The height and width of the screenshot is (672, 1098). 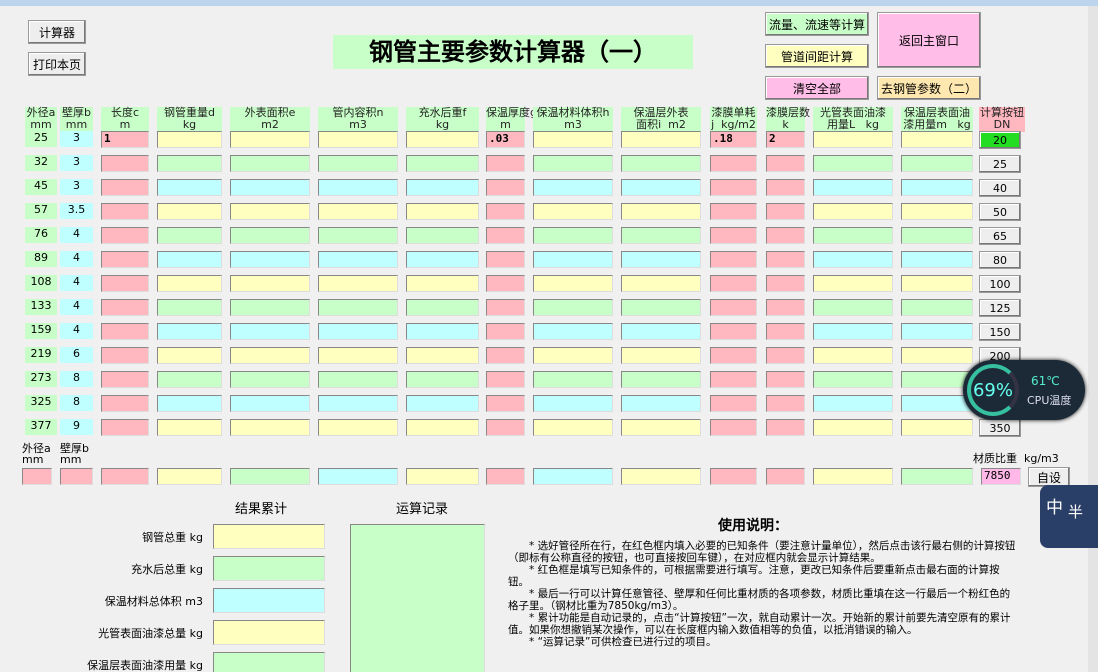 I want to click on dn-button: 125, so click(x=1000, y=308).